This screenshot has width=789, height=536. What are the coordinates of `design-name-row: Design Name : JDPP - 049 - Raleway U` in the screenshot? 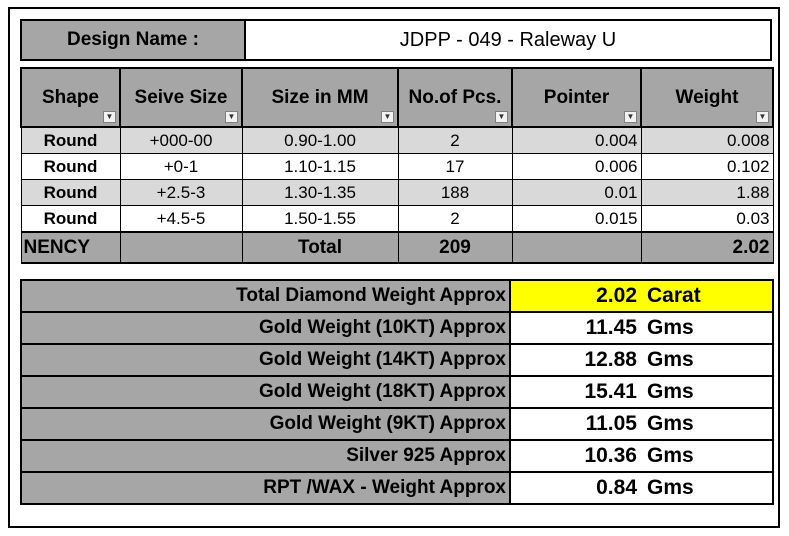 It's located at (396, 40).